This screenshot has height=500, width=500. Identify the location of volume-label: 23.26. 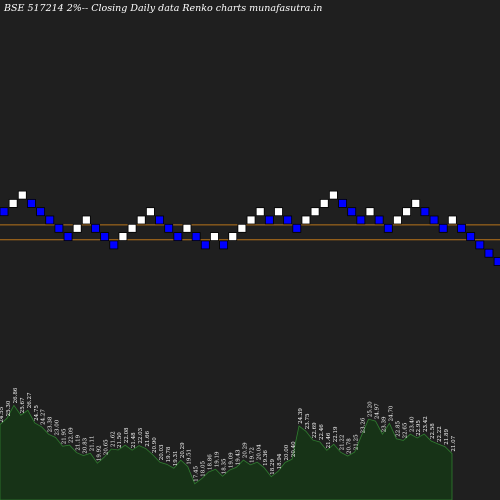
(364, 425).